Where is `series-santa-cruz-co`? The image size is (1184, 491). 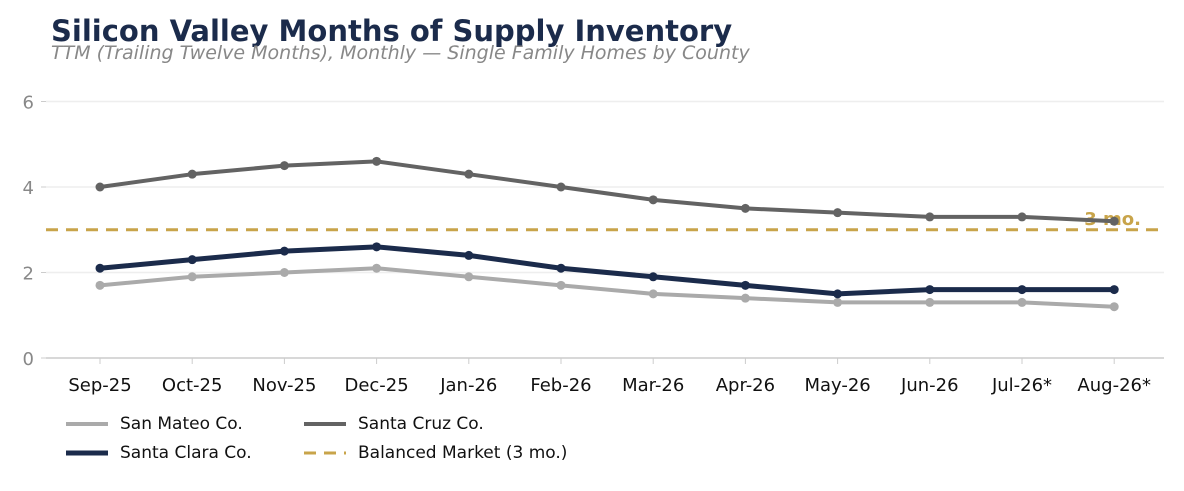
series-santa-cruz-co is located at coordinates (607, 191).